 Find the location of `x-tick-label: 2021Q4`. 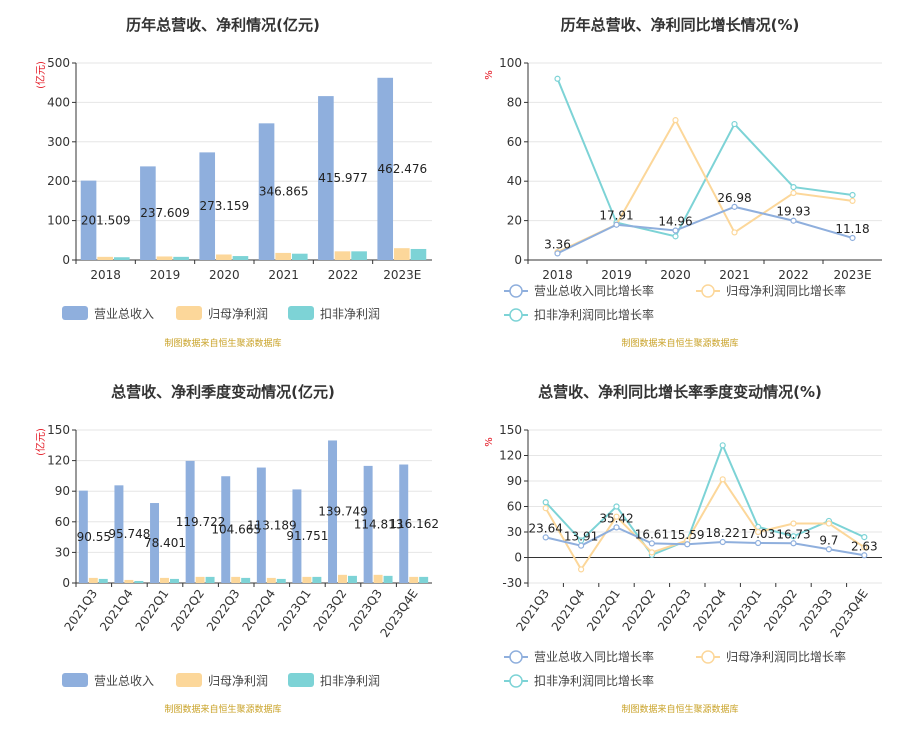

x-tick-label: 2021Q4 is located at coordinates (116, 610).